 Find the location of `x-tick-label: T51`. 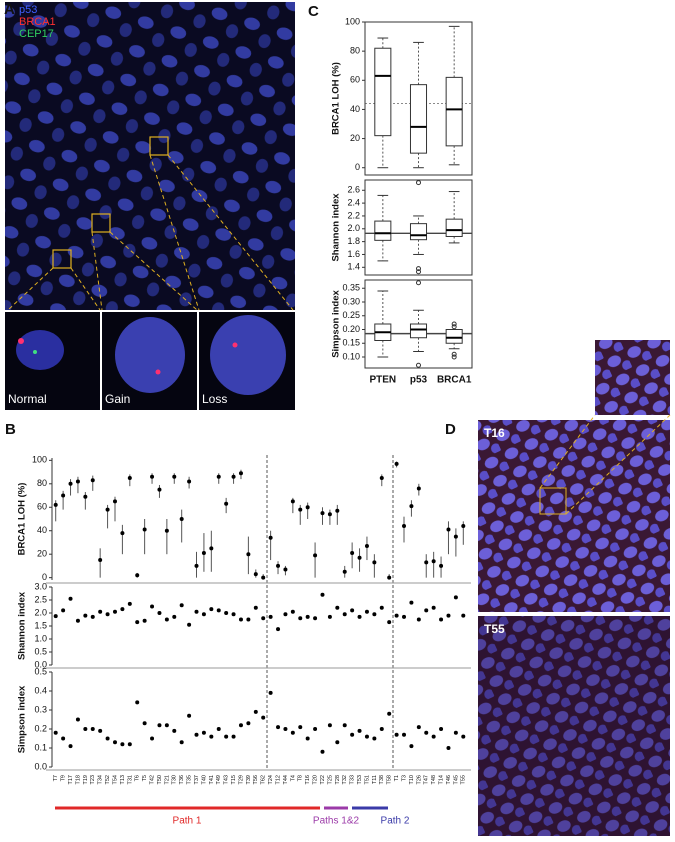

x-tick-label: T51 is located at coordinates (367, 779).